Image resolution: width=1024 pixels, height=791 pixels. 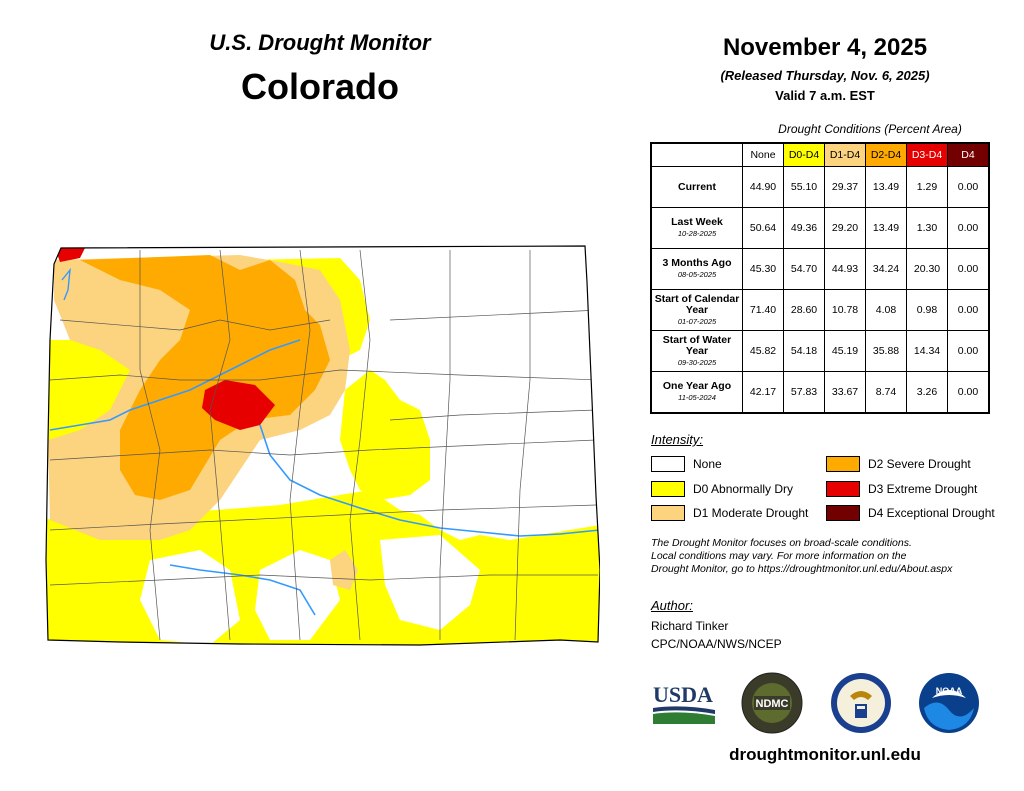 I want to click on cell-value: 45.19, so click(x=845, y=351).